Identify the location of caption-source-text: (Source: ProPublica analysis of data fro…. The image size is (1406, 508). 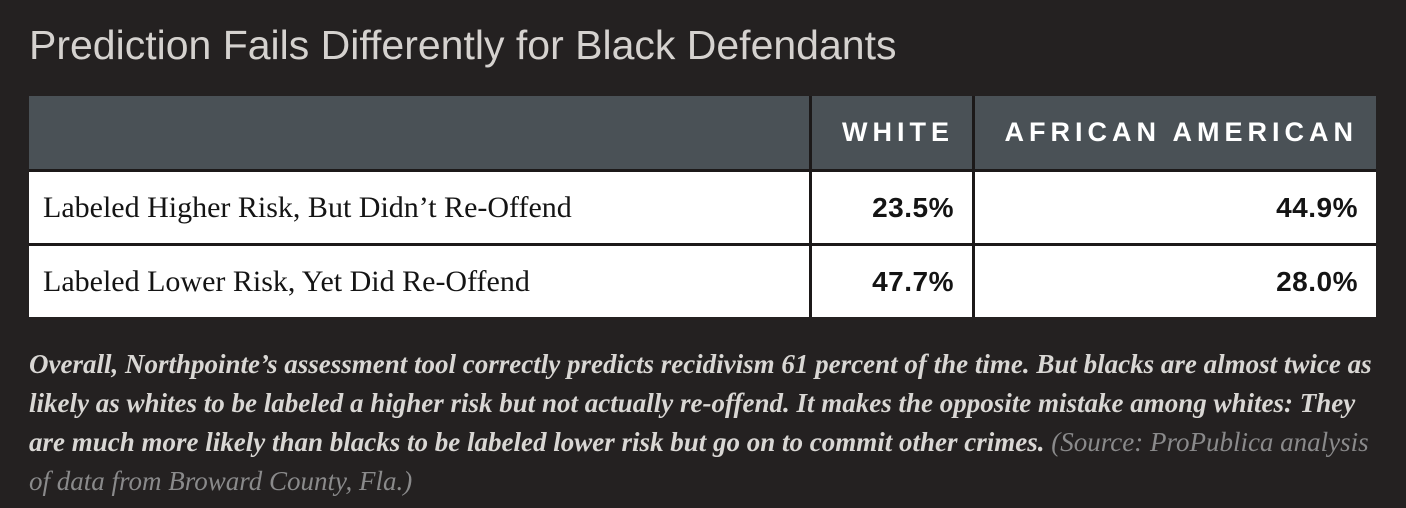
(699, 461).